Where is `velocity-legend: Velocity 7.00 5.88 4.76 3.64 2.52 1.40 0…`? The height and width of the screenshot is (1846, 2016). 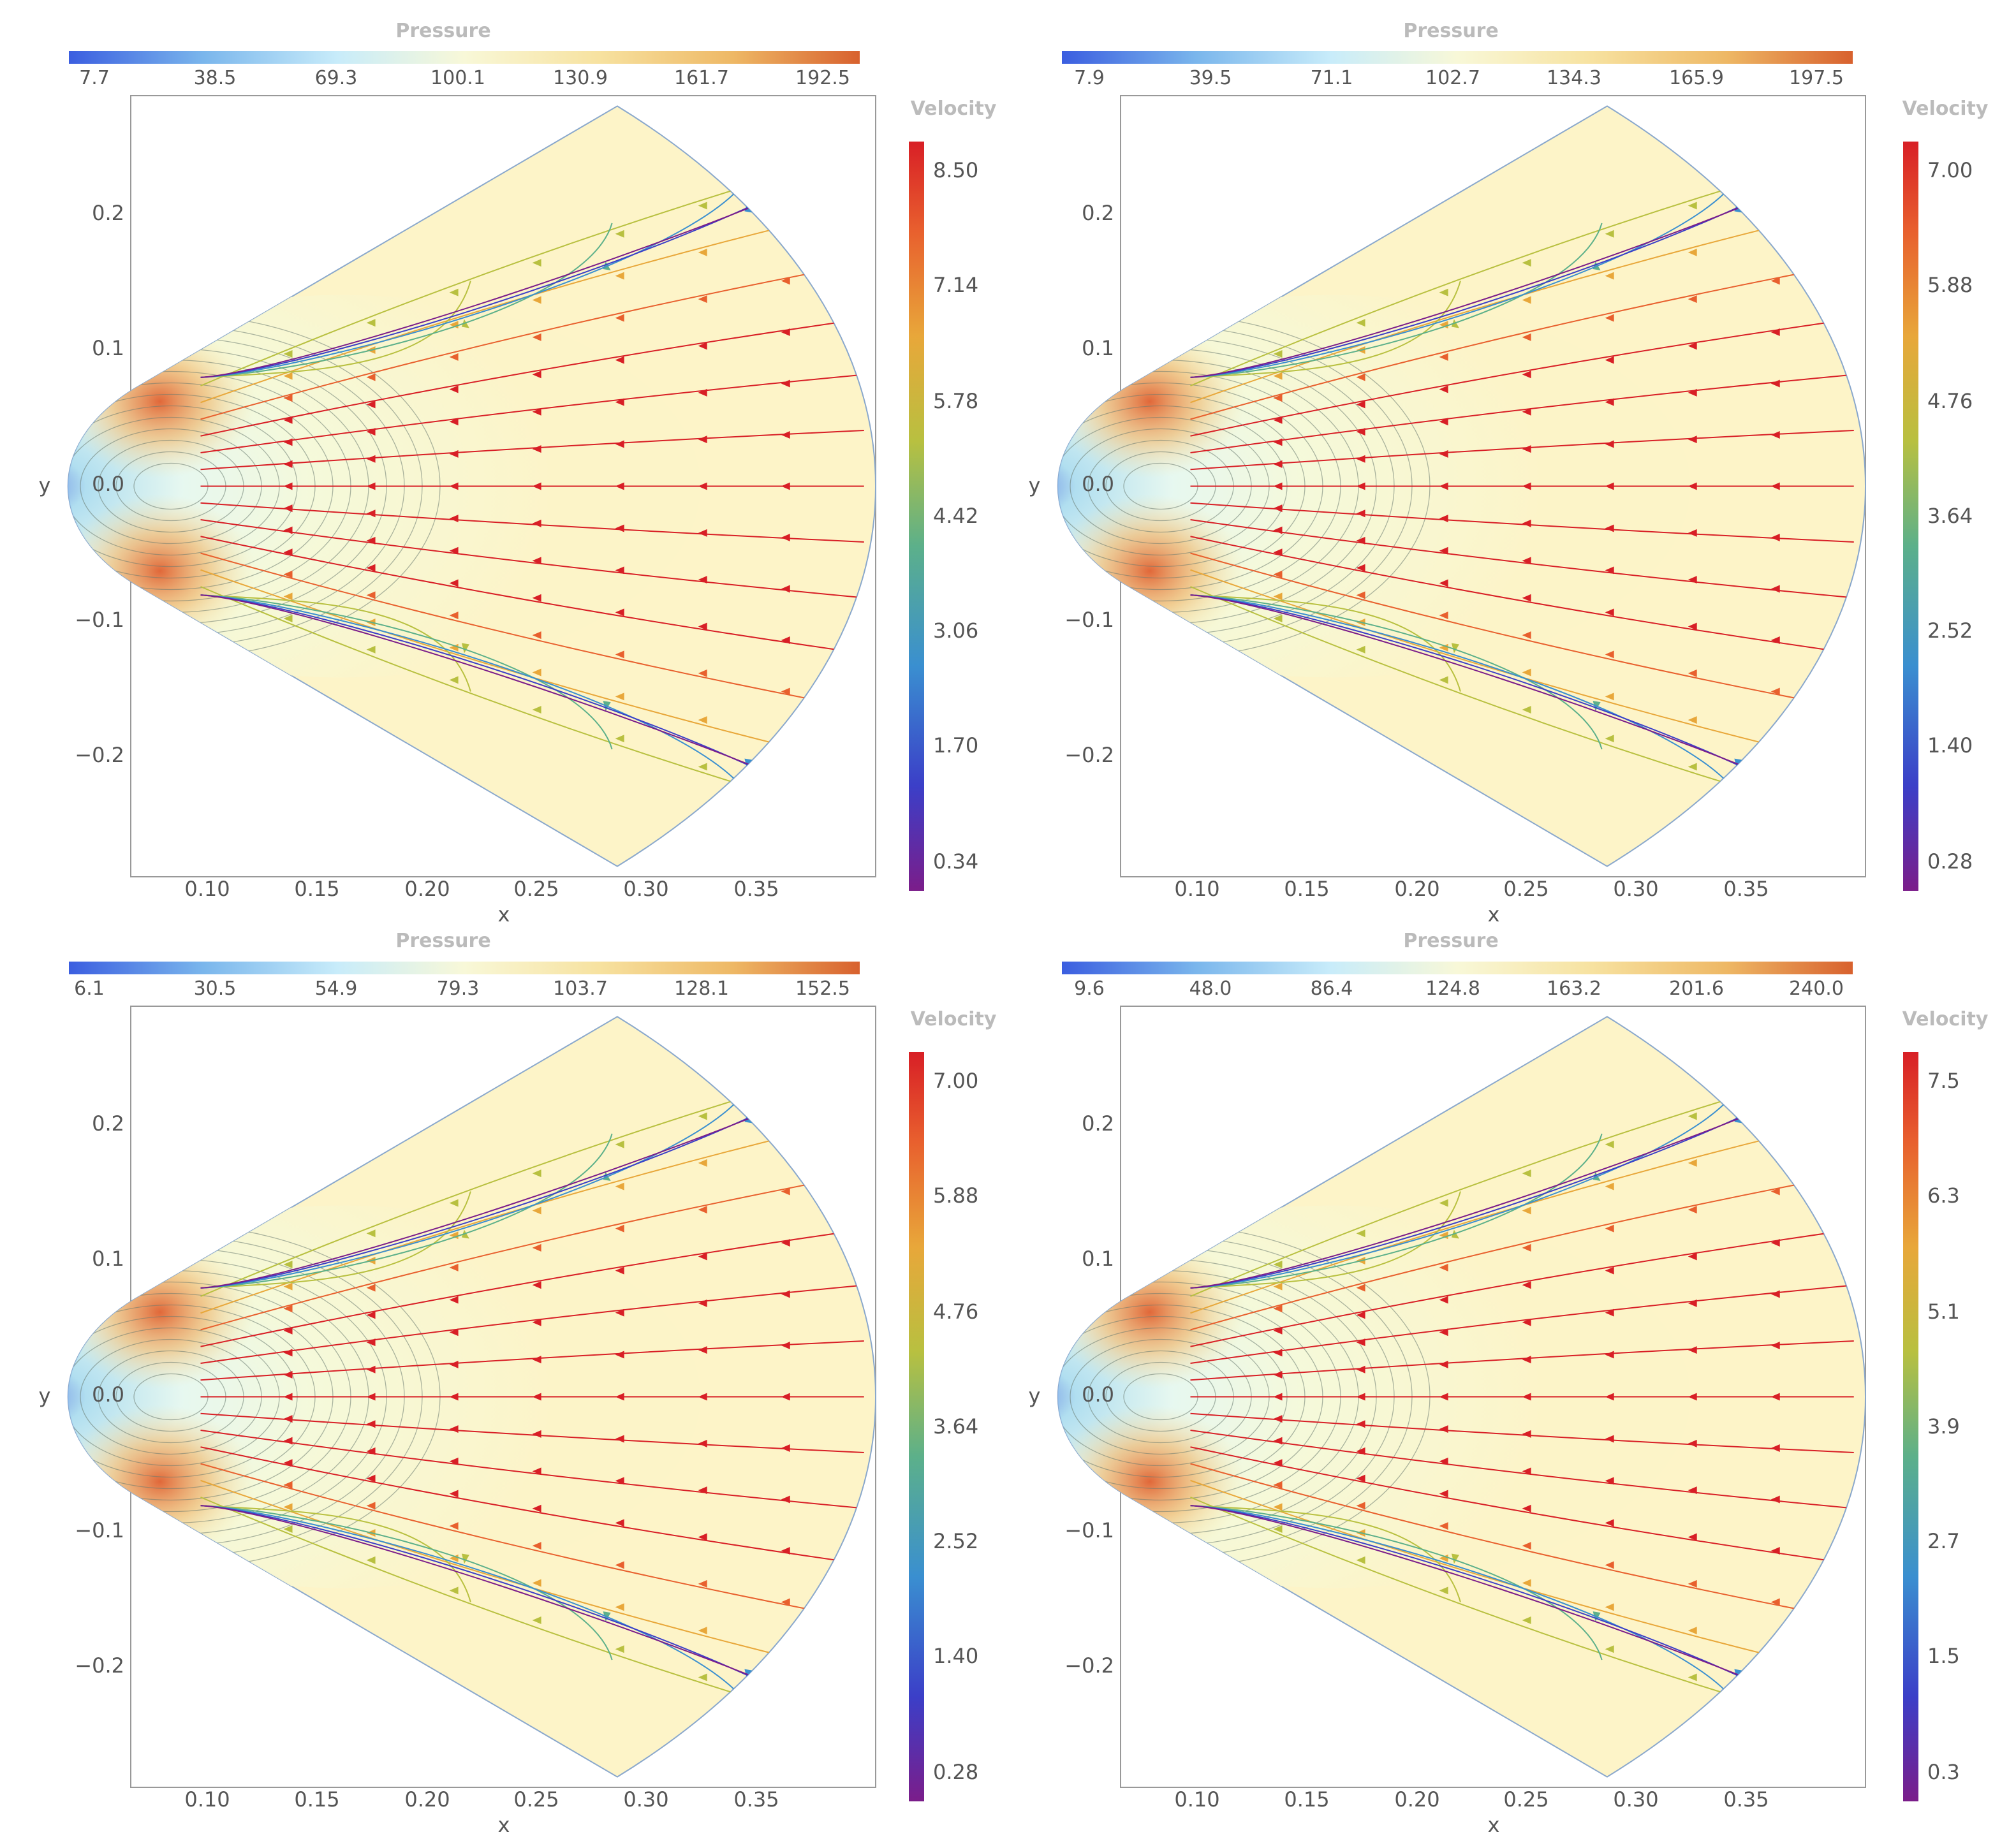
velocity-legend: Velocity 7.00 5.88 4.76 3.64 2.52 1.40 0… is located at coordinates (953, 1404).